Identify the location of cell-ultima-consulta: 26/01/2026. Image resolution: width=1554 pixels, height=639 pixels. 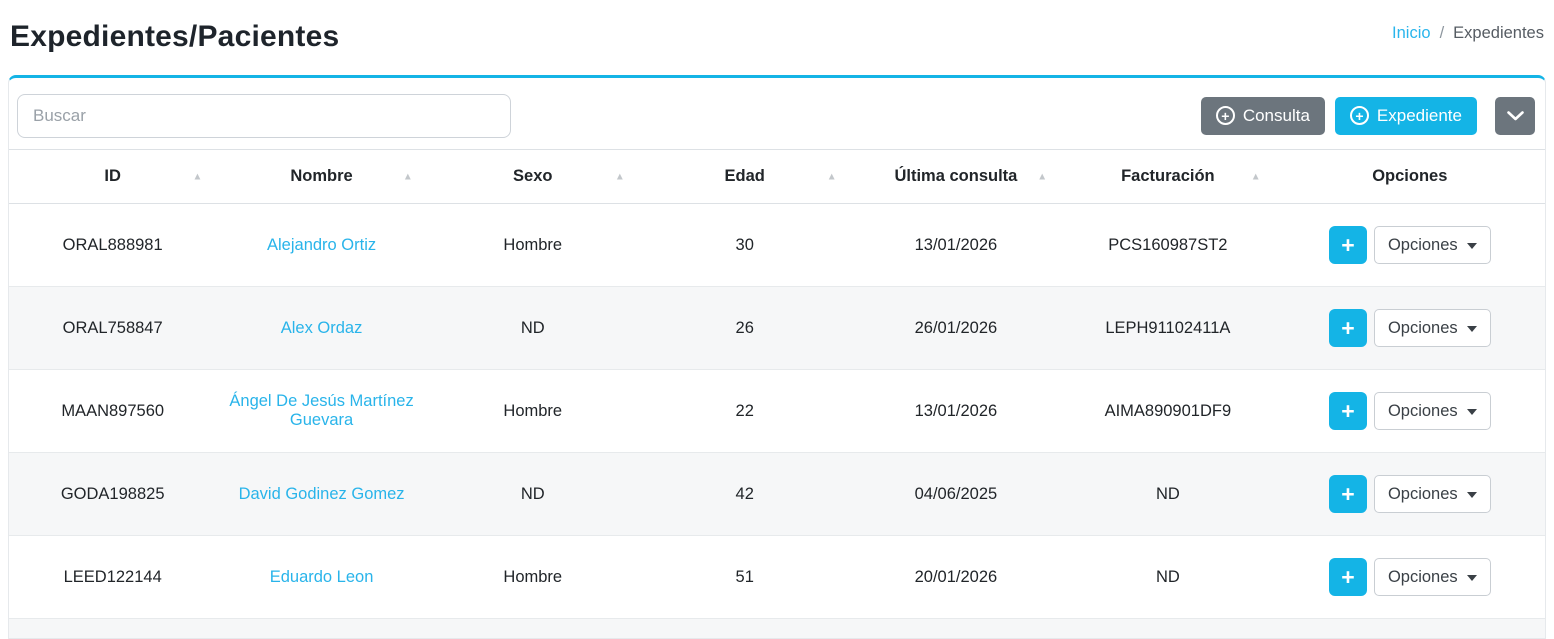
(956, 328).